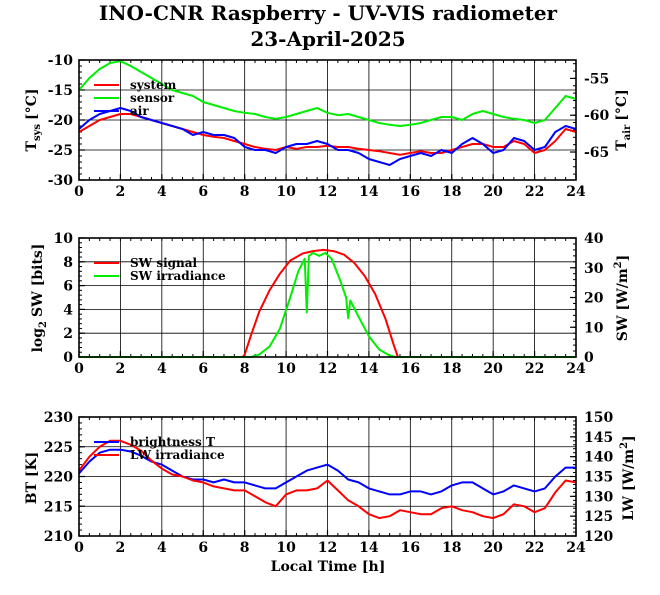 The width and height of the screenshot is (660, 595). I want to click on legend-label: sensor, so click(152, 98).